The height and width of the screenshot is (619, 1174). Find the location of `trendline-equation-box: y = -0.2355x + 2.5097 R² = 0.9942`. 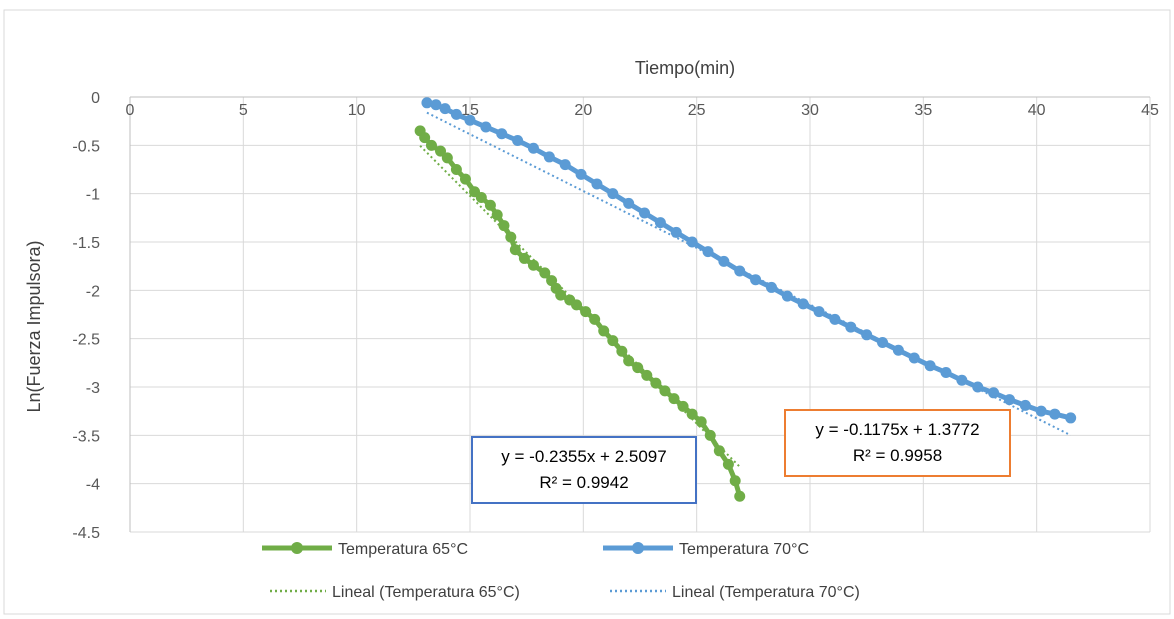

trendline-equation-box: y = -0.2355x + 2.5097 R² = 0.9942 is located at coordinates (584, 470).